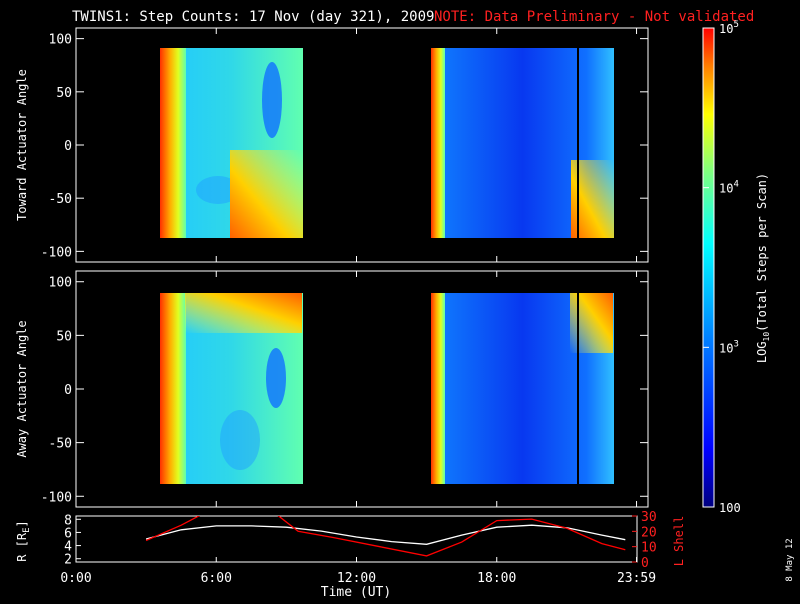 This screenshot has height=604, width=800. What do you see at coordinates (591, 323) in the screenshot?
I see `heatmap-block-4-hot` at bounding box center [591, 323].